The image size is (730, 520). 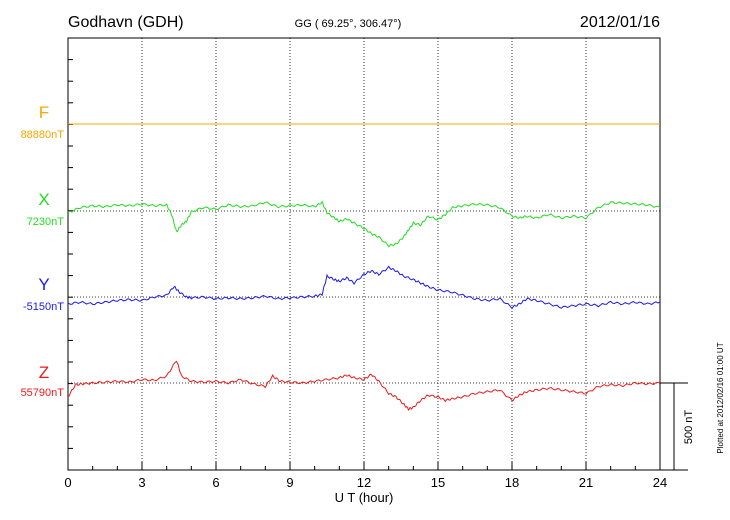 I want to click on station-coords: GG ( 69.25°, 306.47°), so click(x=348, y=24).